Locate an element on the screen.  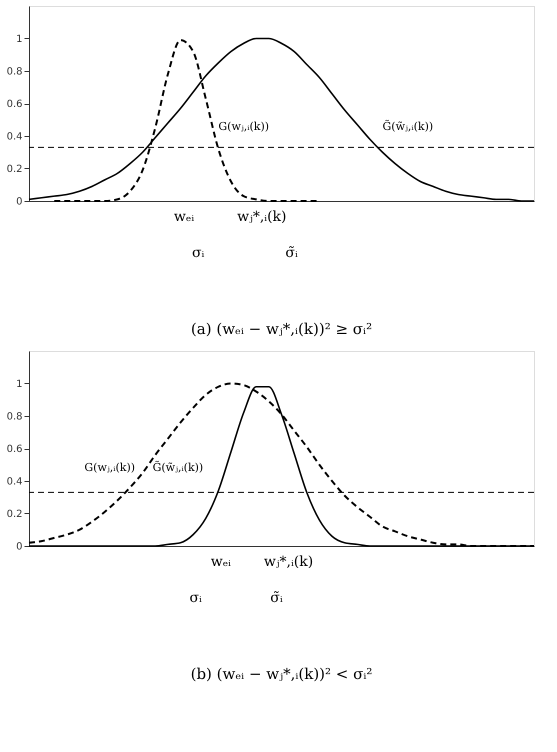
text: (a) (wₑᵢ − wⱼ*,ᵢ(k))² ≥ σᵢ² is located at coordinates (281, 329).